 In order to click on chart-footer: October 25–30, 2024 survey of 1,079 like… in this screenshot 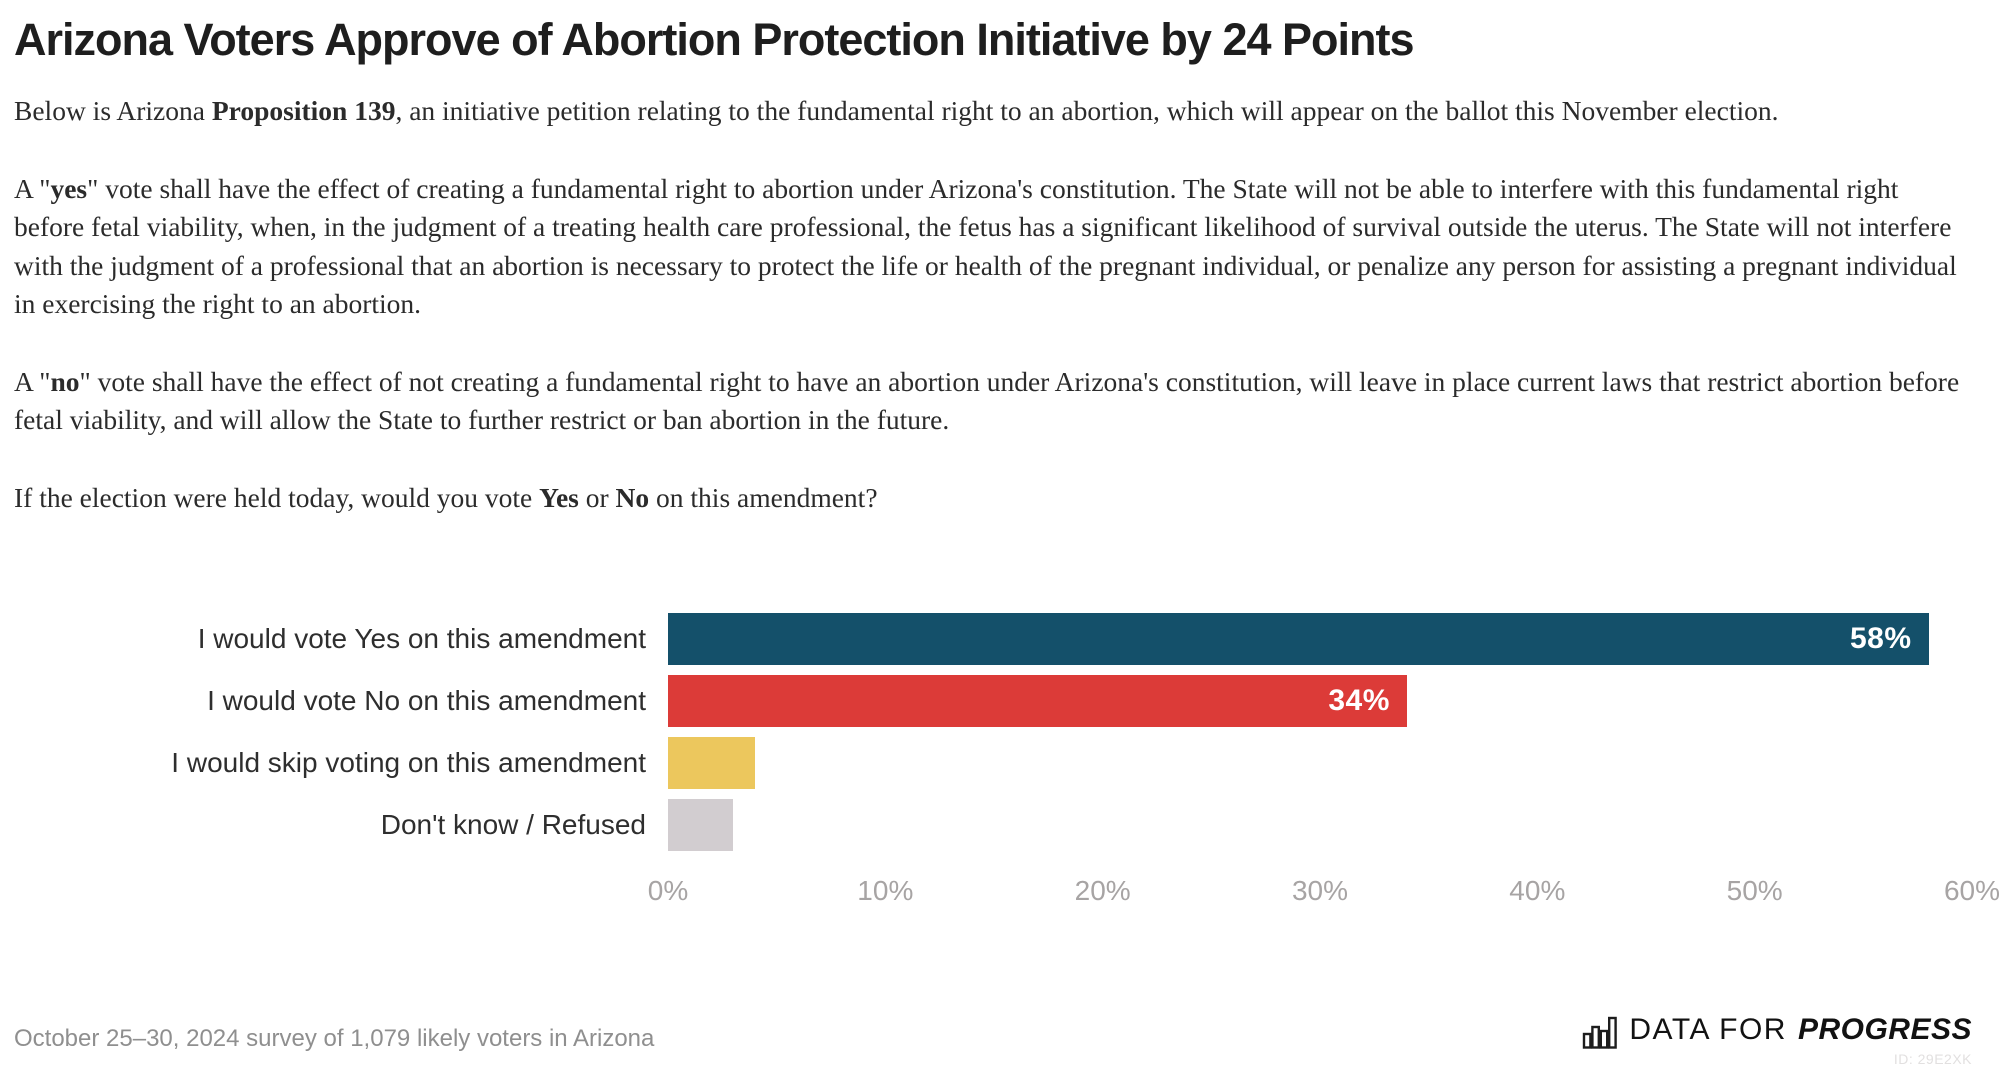, I will do `click(993, 1038)`.